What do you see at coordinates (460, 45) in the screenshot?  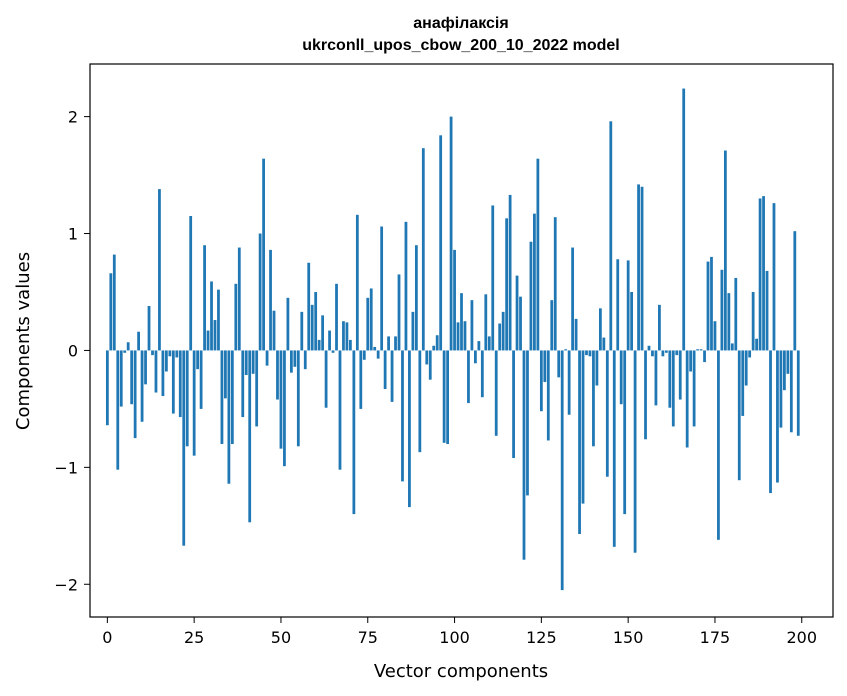 I see `chart-subtitle: ukrconll_upos_cbow_200_10_2022 model` at bounding box center [460, 45].